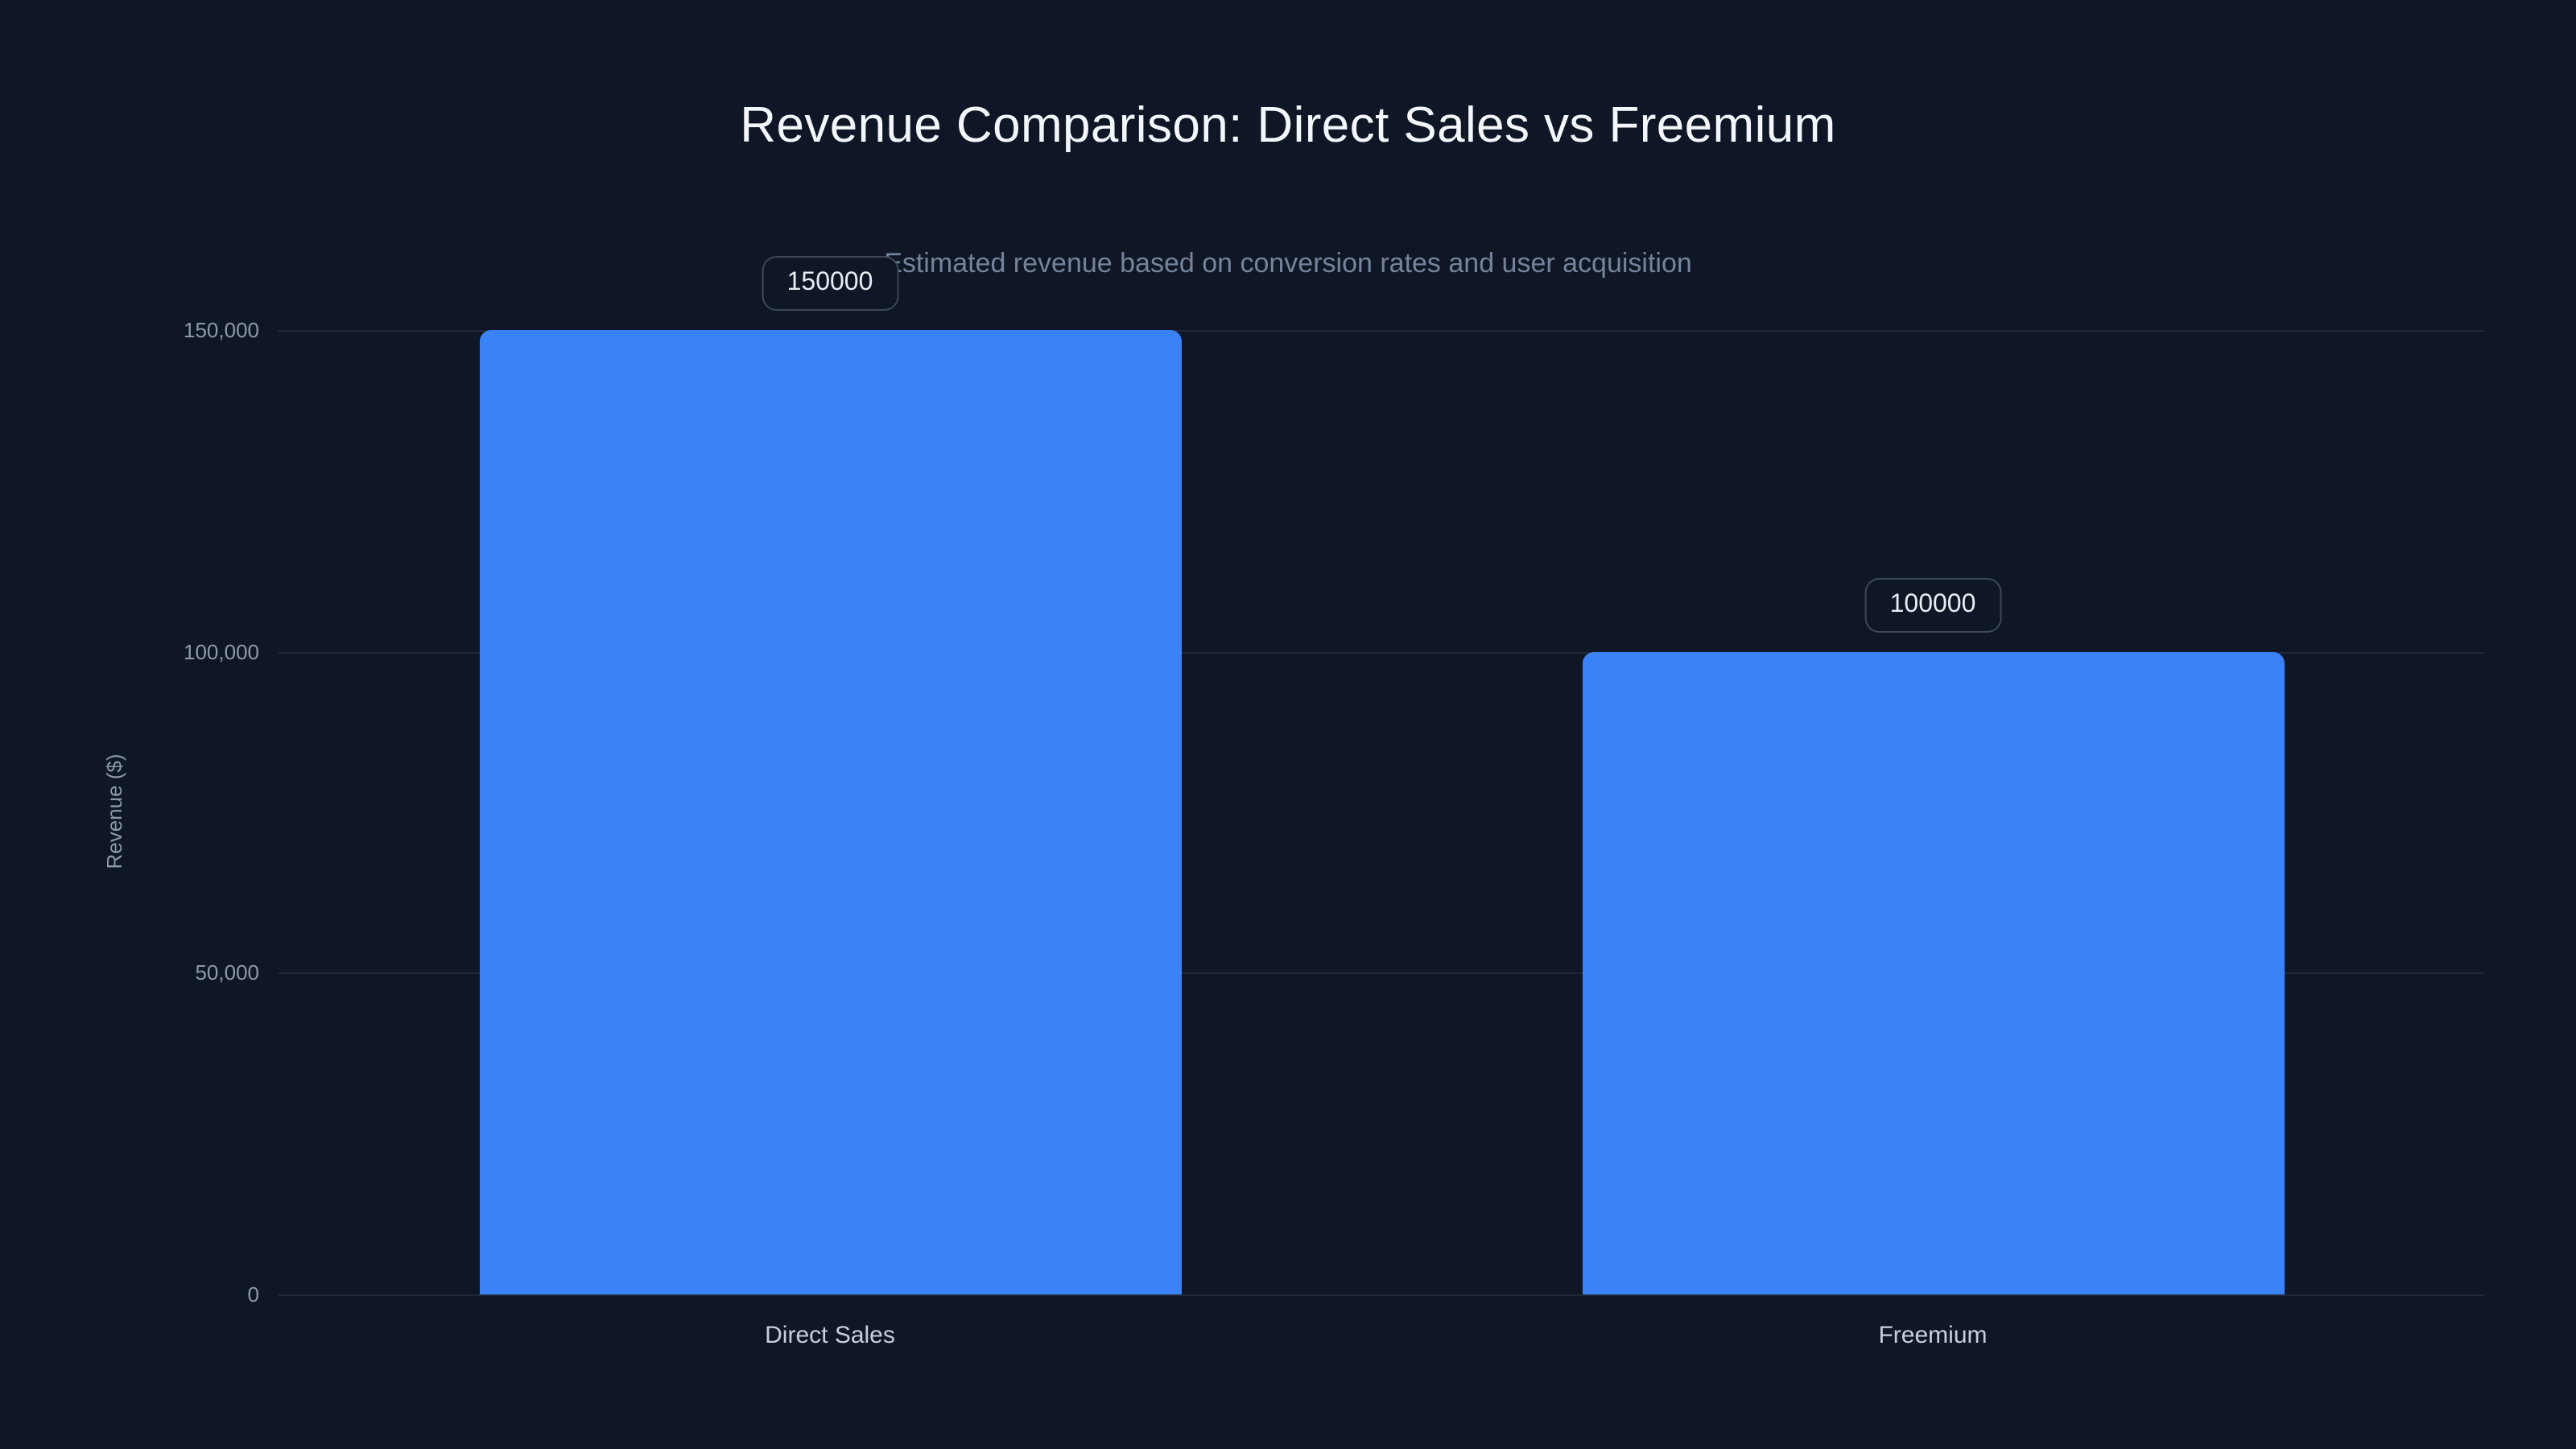 Image resolution: width=2576 pixels, height=1449 pixels. What do you see at coordinates (227, 972) in the screenshot?
I see `y-tick-label: 50,000` at bounding box center [227, 972].